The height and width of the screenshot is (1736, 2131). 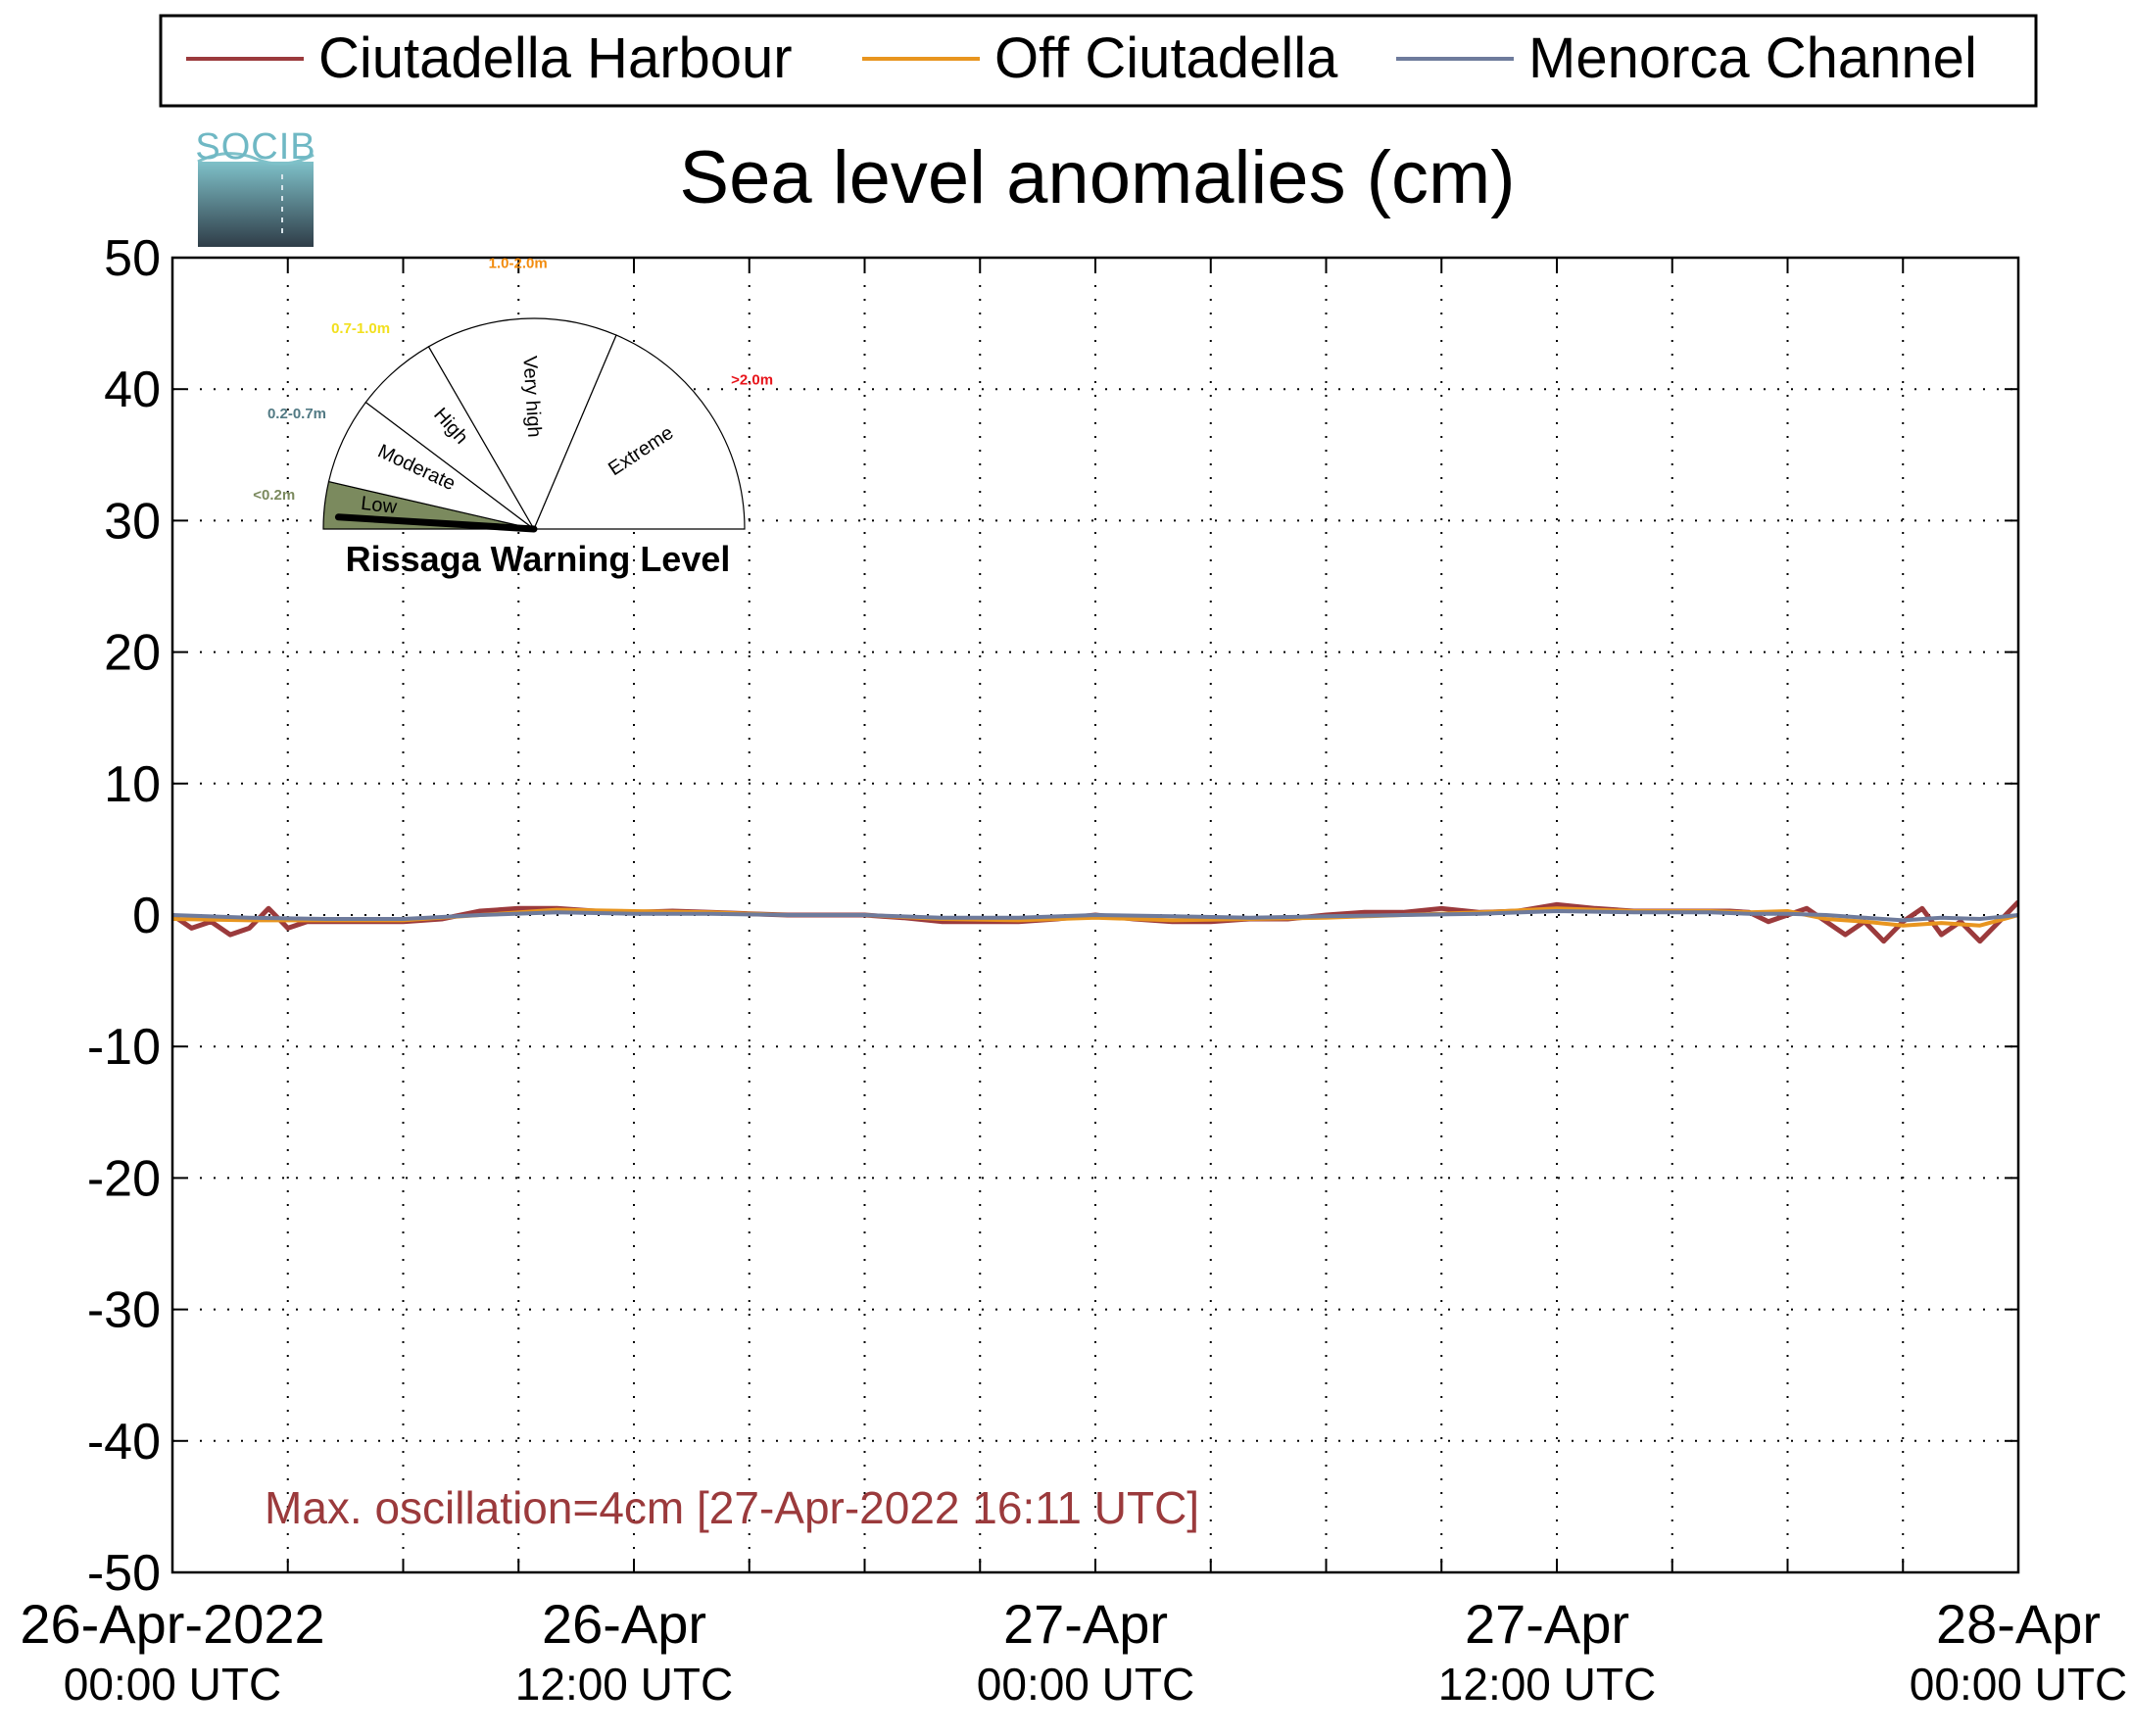 I want to click on x-tick-label-date: 28-Apr, so click(x=2019, y=1624).